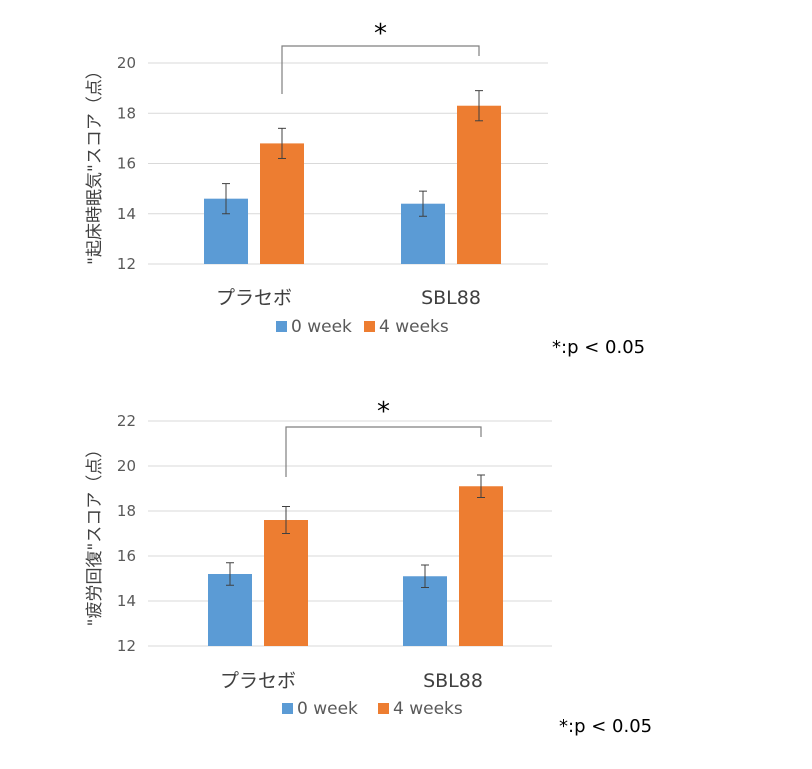 This screenshot has height=769, width=812. Describe the element at coordinates (321, 327) in the screenshot. I see `chart1-legend-label-1: 0 week` at that location.